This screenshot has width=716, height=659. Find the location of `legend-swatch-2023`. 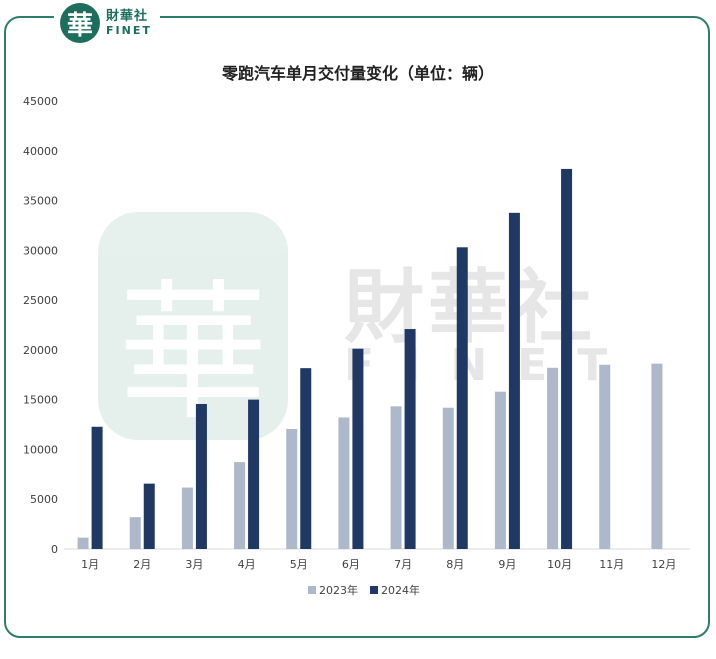

legend-swatch-2023 is located at coordinates (312, 590).